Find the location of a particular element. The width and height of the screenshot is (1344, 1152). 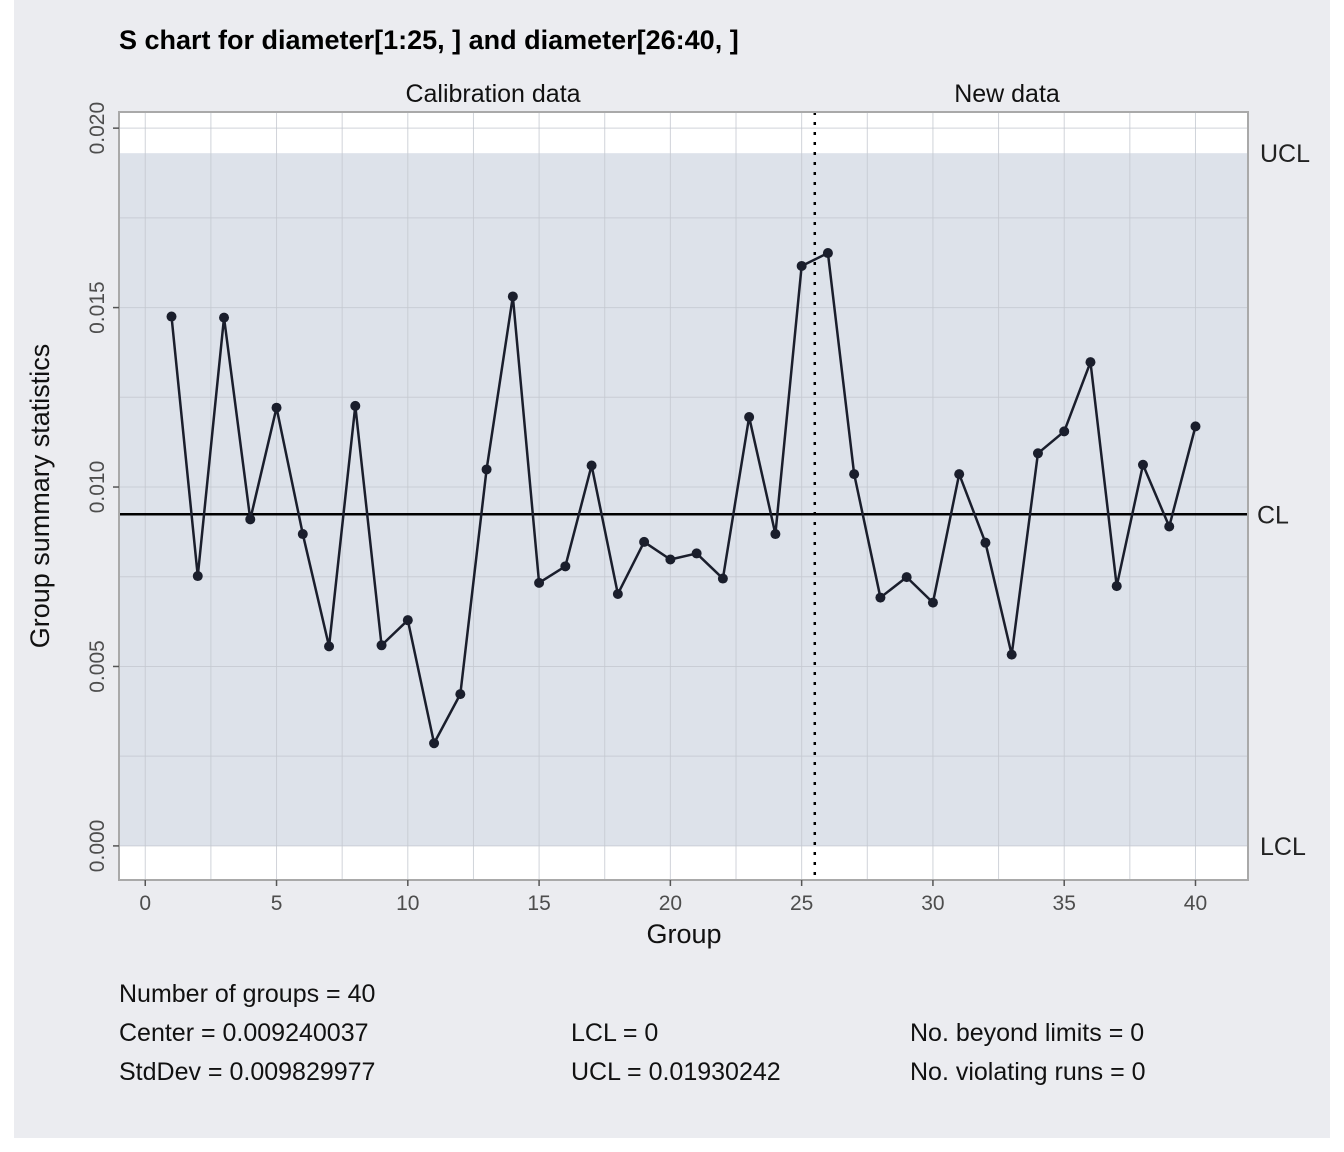

x-tick-label: 35 is located at coordinates (1064, 903).